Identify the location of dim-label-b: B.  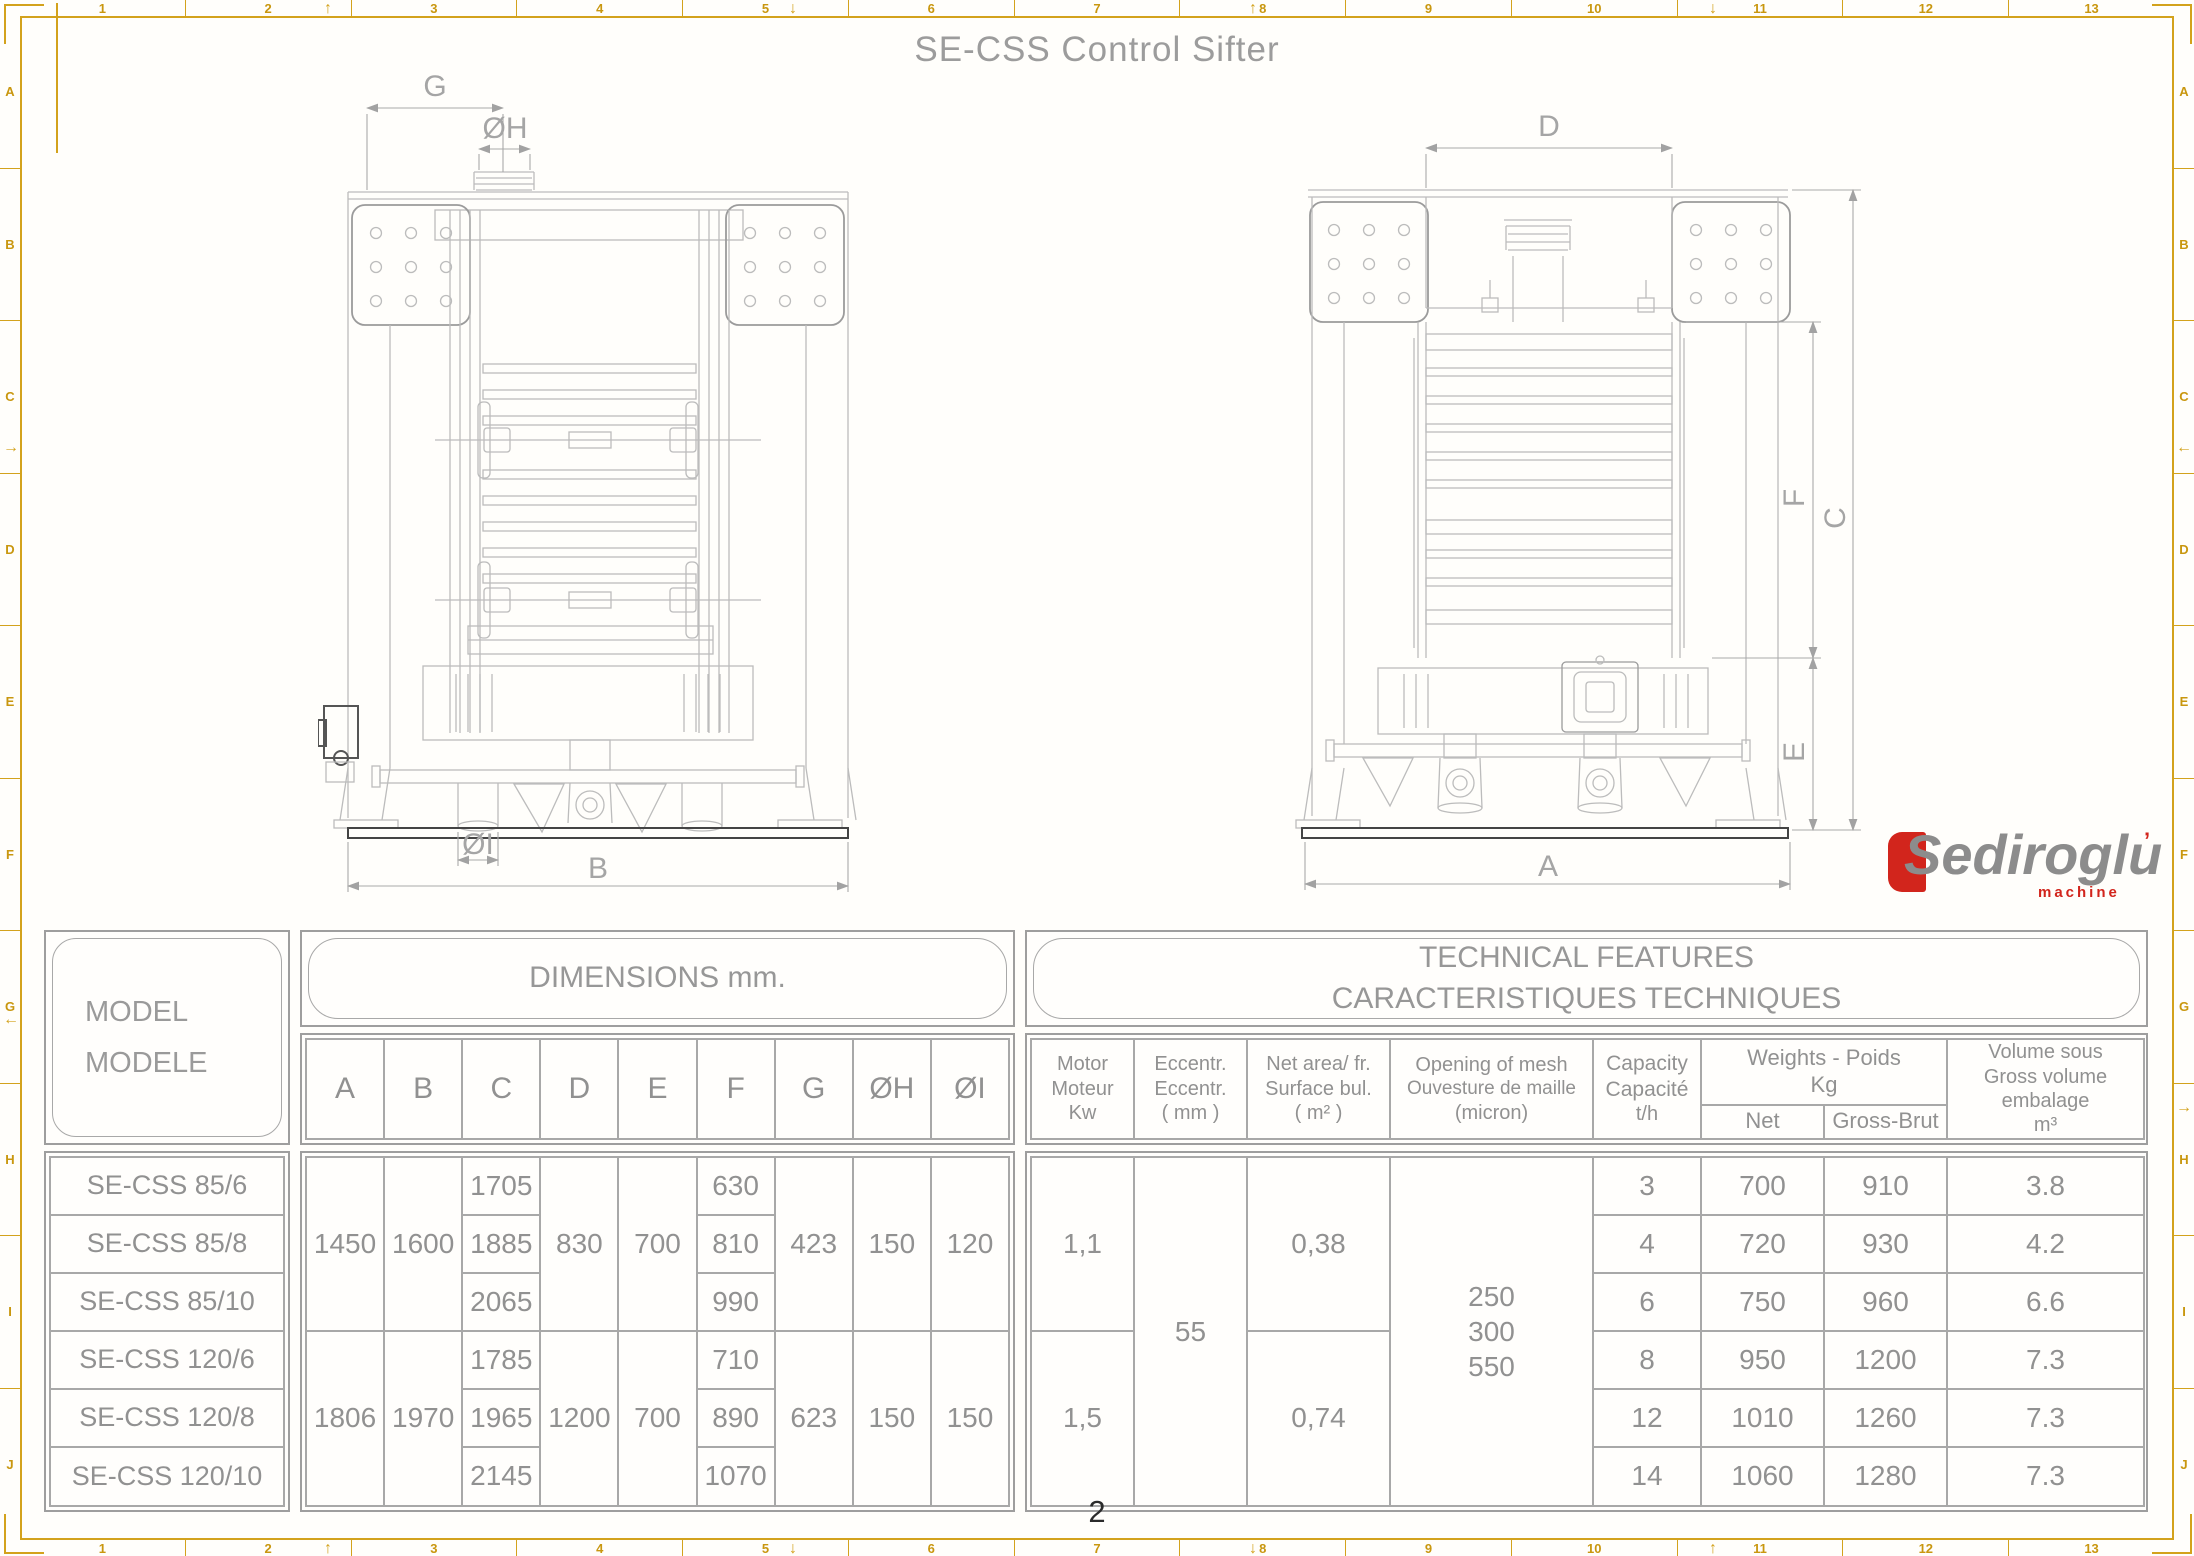
(598, 868).